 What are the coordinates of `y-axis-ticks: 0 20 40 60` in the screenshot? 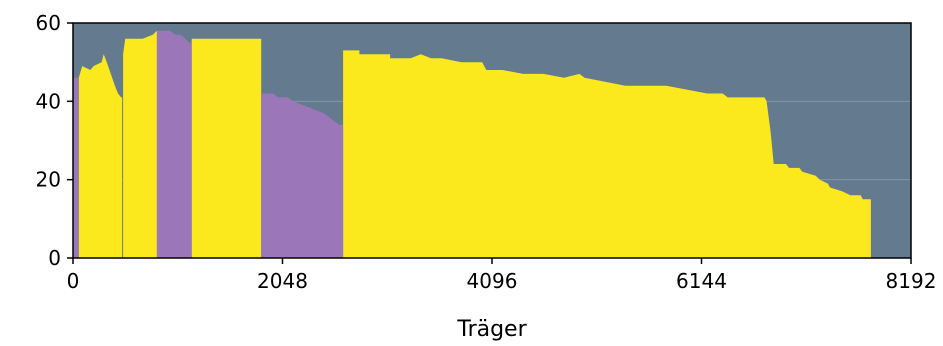 It's located at (54, 140).